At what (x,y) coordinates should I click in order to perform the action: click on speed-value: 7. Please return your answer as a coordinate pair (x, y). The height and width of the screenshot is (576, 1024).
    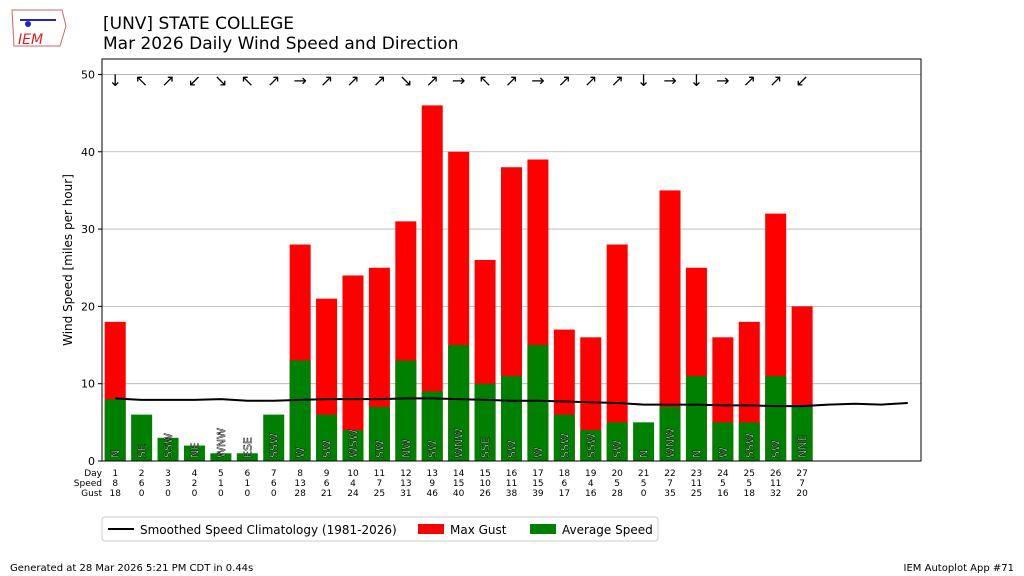
    Looking at the image, I should click on (670, 484).